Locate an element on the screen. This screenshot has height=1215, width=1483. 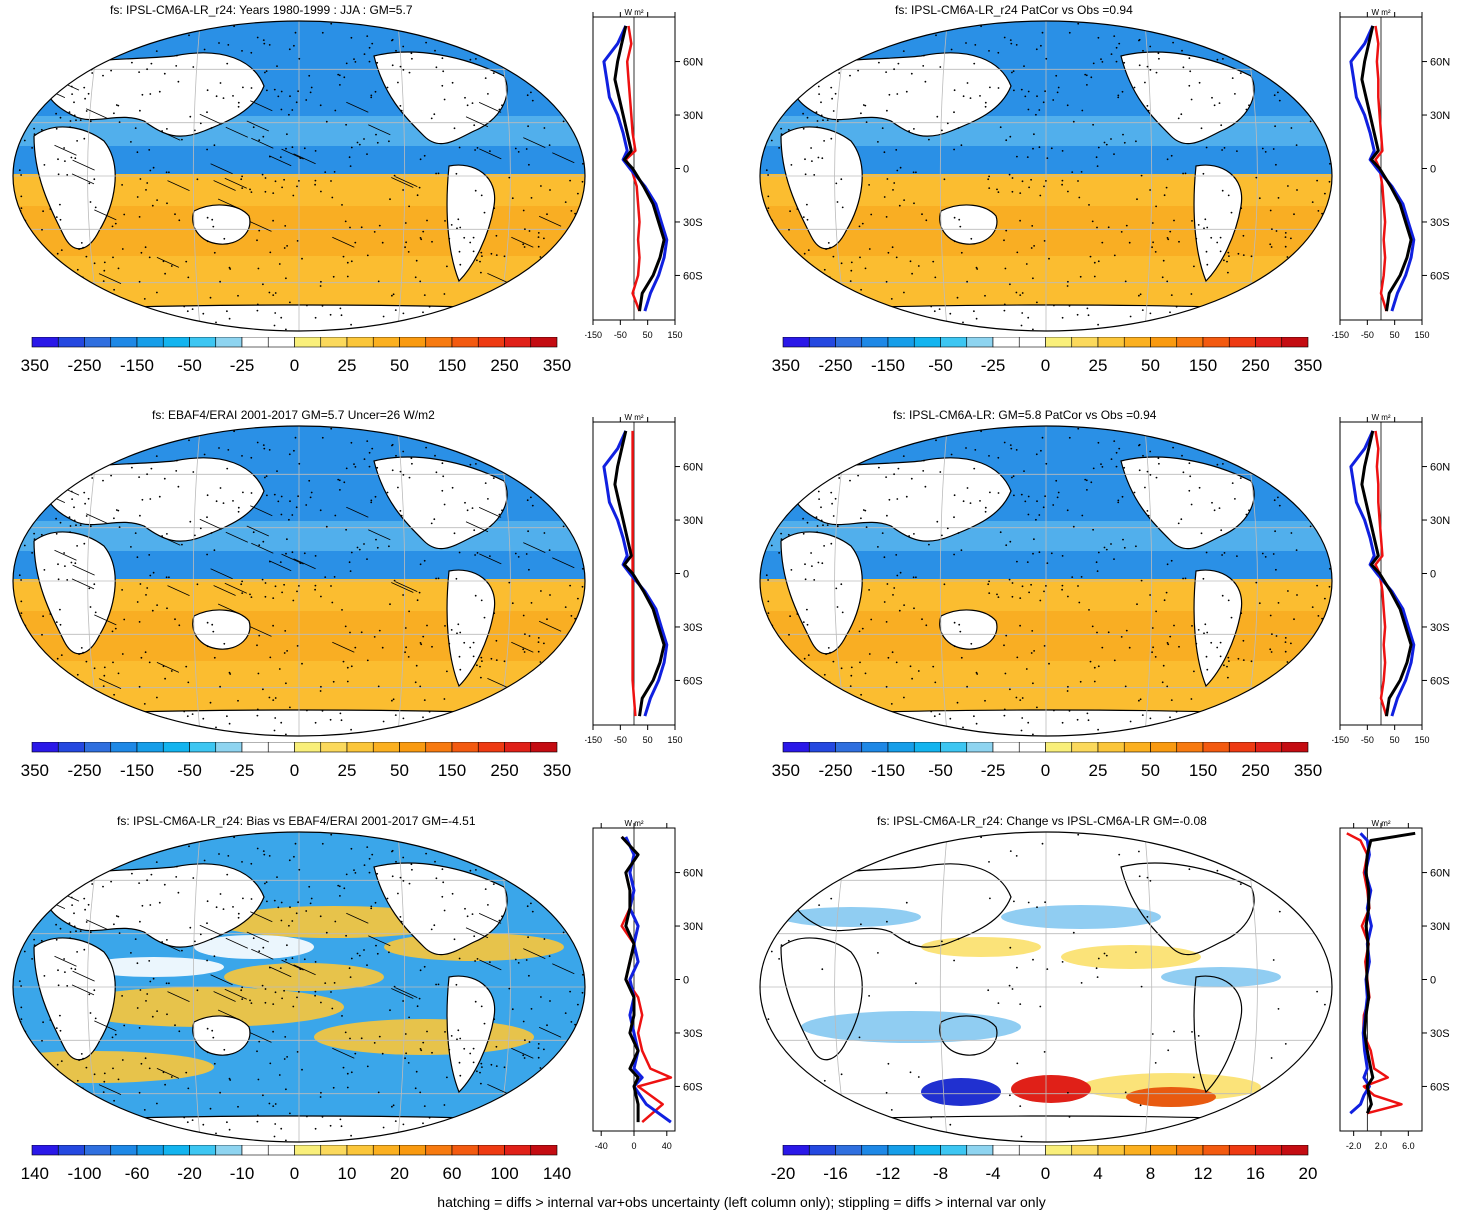
change-strong-positive is located at coordinates (1171, 1097).